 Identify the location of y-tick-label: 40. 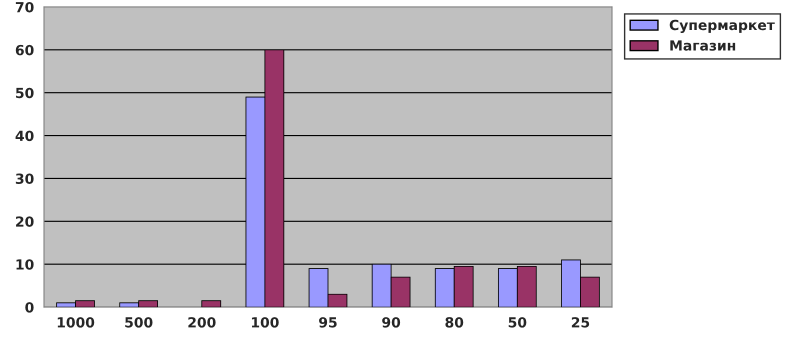
(25, 136).